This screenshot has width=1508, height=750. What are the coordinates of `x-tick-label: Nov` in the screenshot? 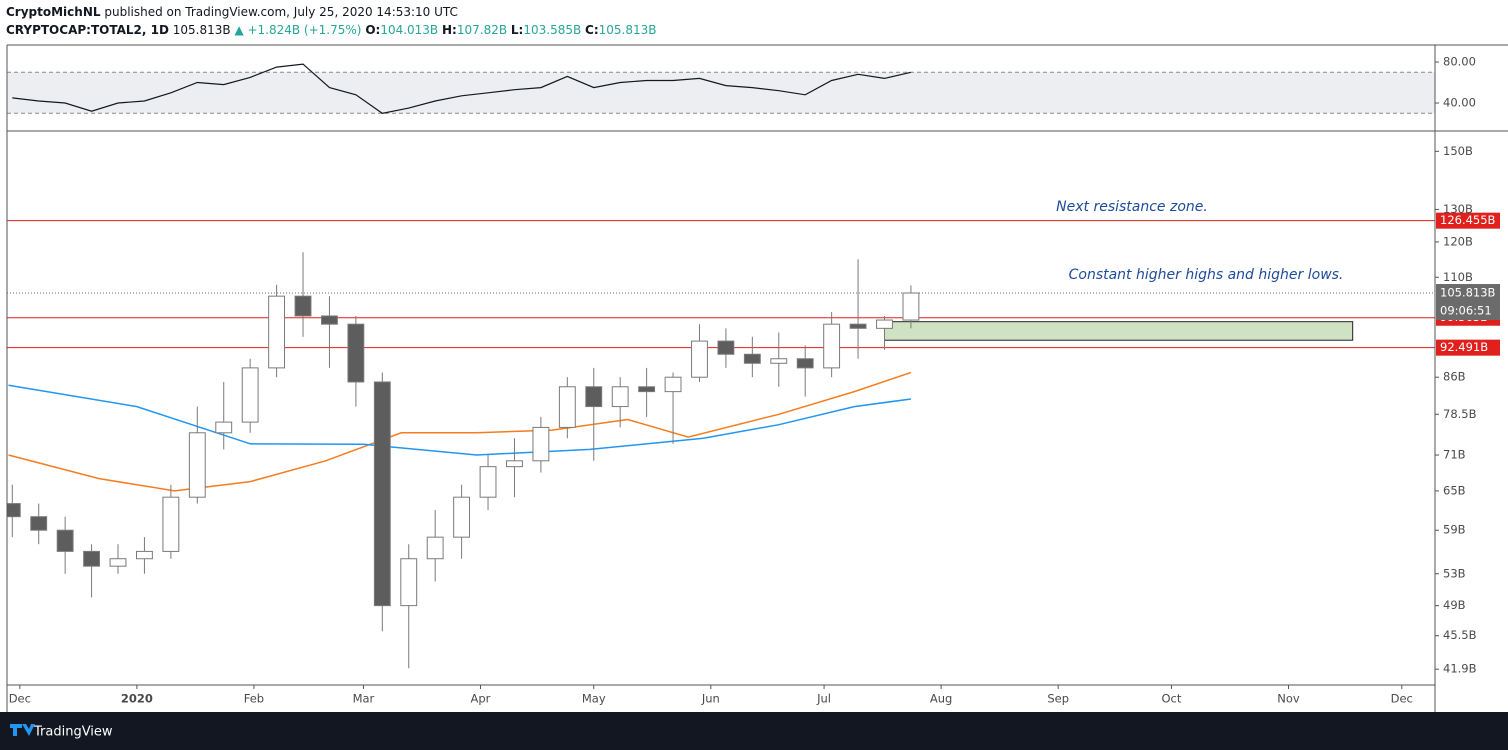 It's located at (1288, 699).